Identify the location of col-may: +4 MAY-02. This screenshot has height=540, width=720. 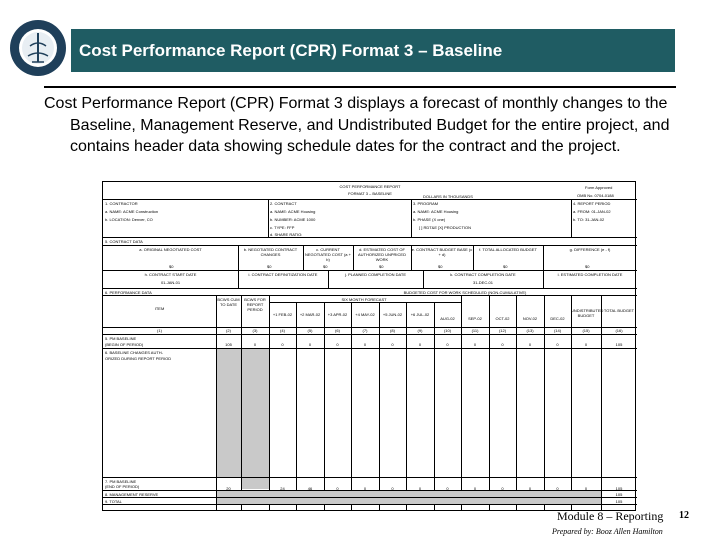
(365, 314).